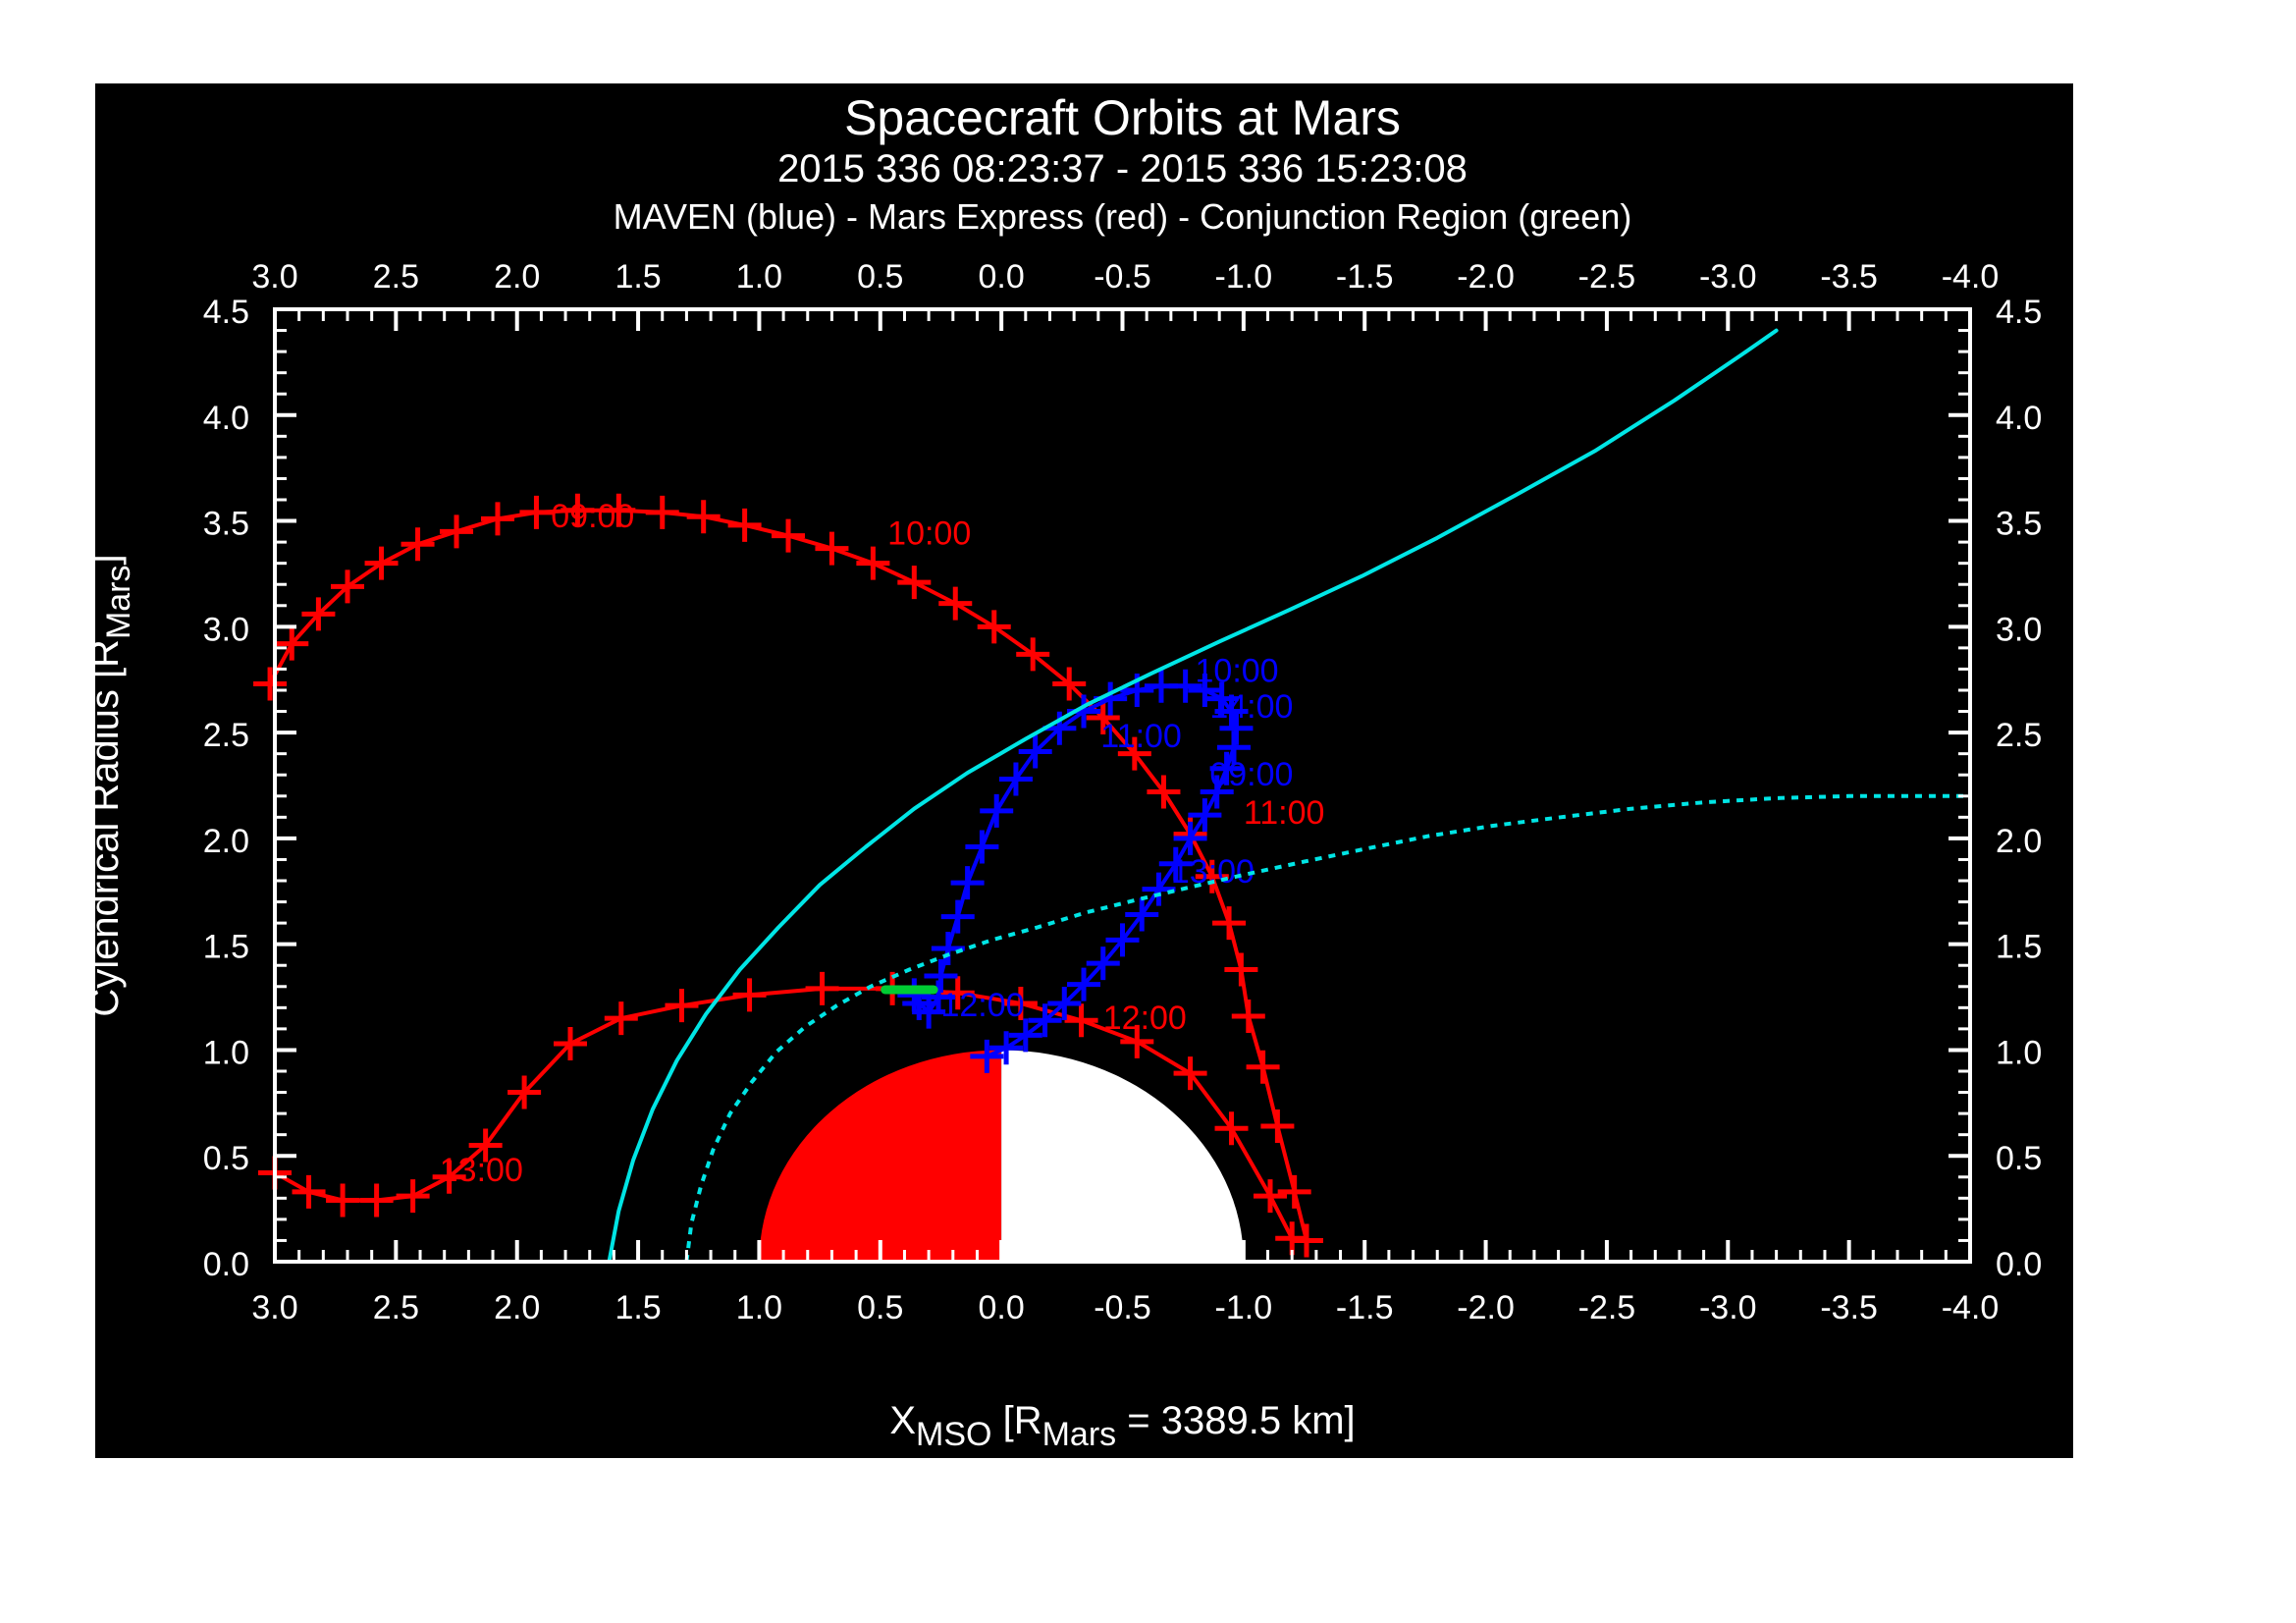  I want to click on y-tick-label-right: 2.0, so click(2019, 841).